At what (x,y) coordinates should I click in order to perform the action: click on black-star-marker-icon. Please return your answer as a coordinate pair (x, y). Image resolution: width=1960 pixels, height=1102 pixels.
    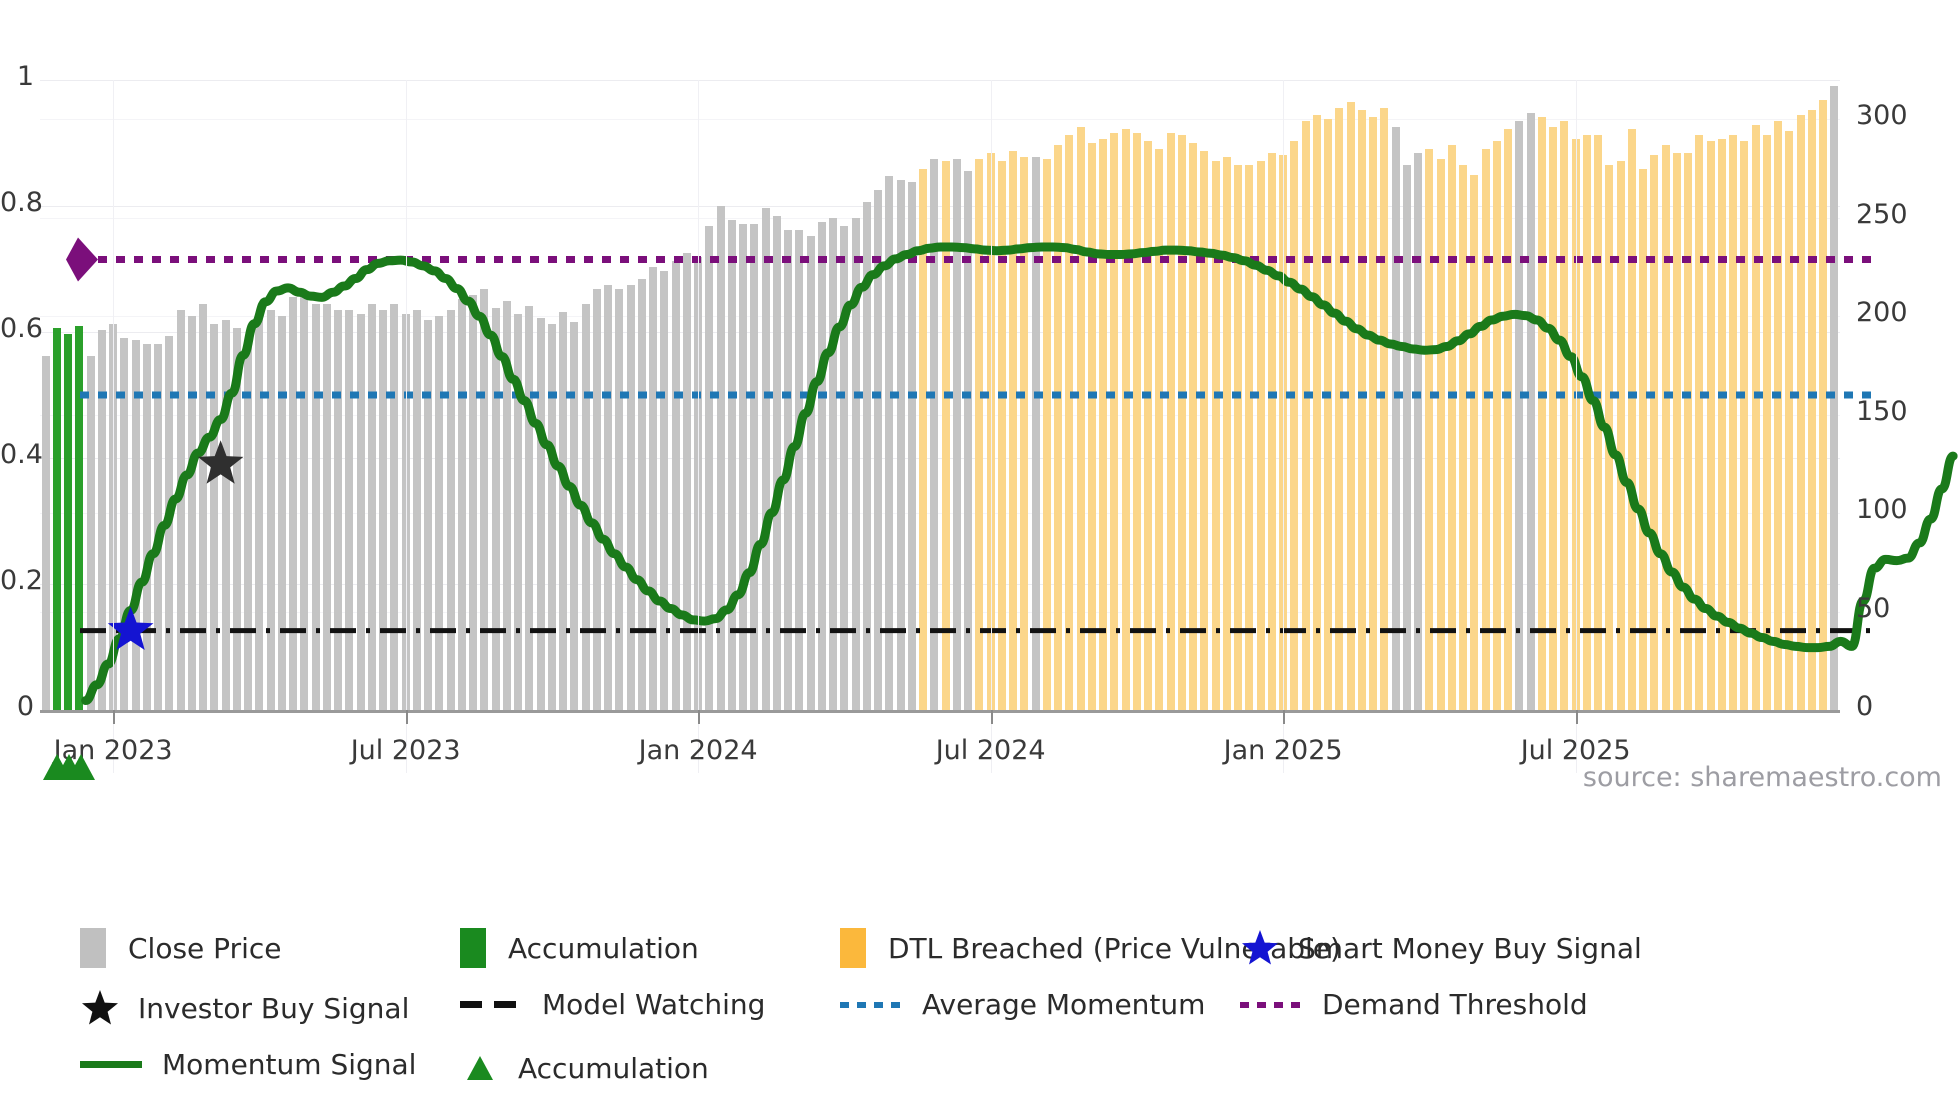
    Looking at the image, I should click on (100, 1007).